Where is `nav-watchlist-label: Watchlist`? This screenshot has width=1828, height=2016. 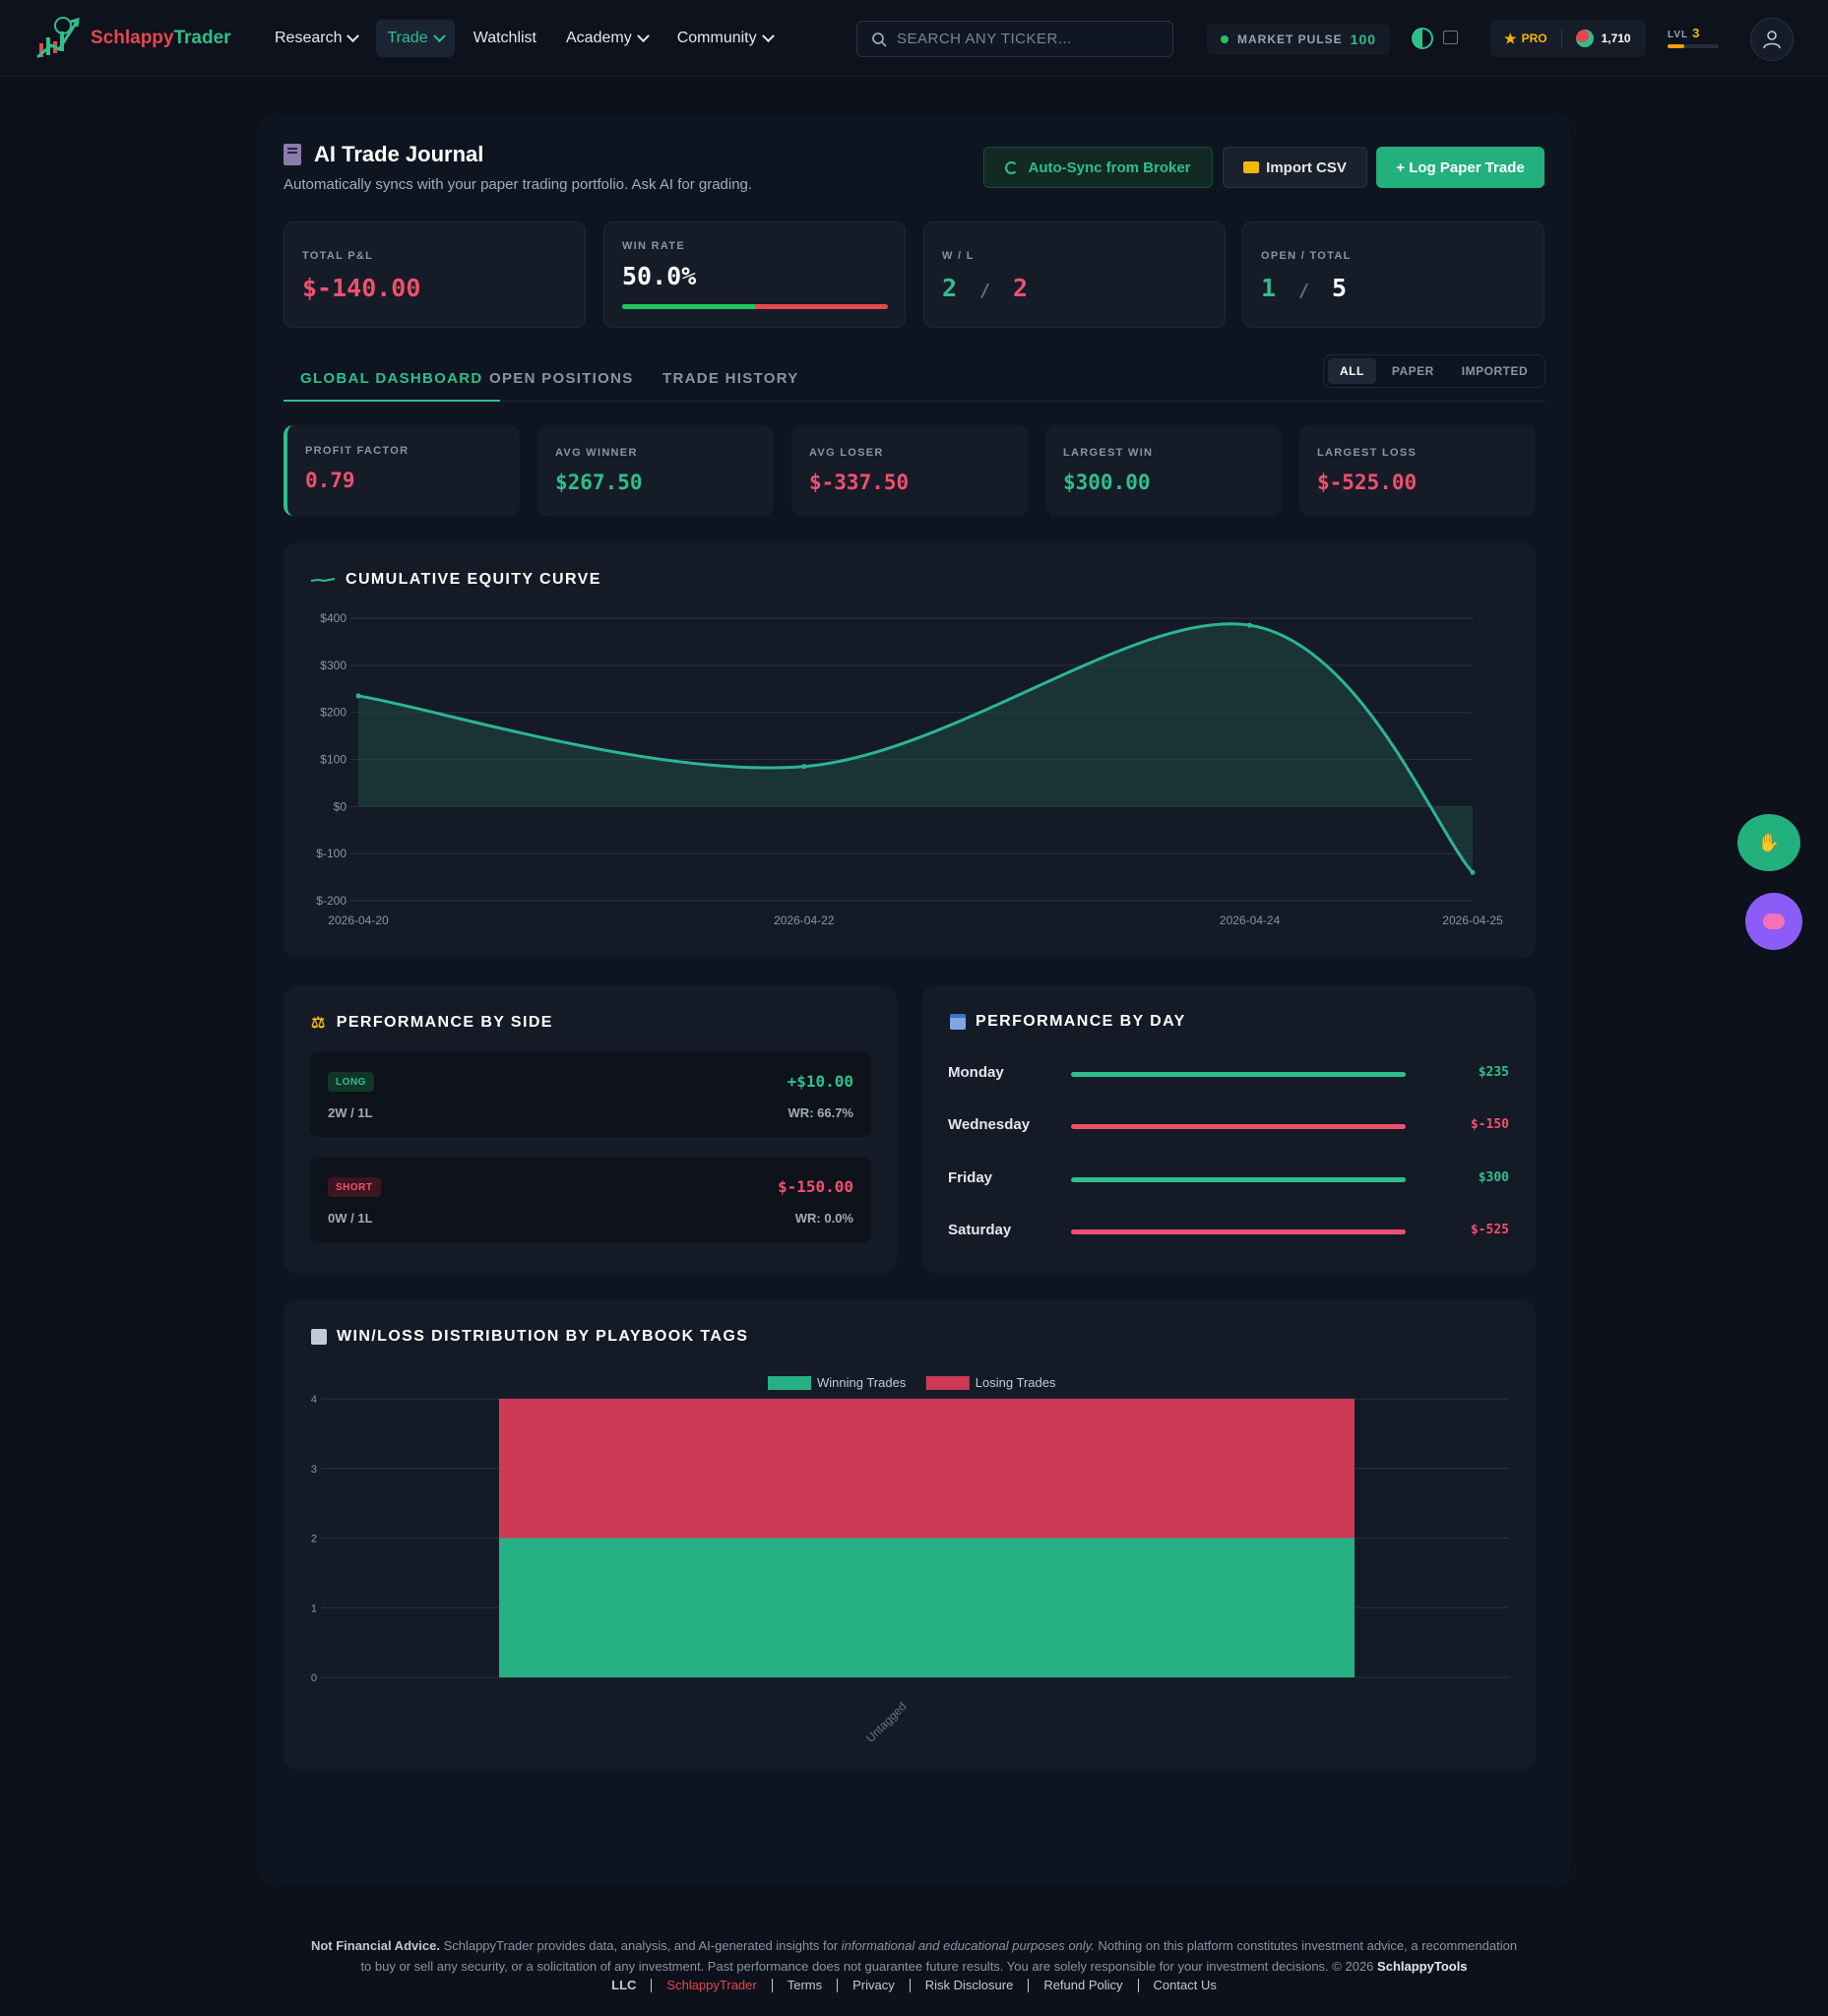 nav-watchlist-label: Watchlist is located at coordinates (504, 38).